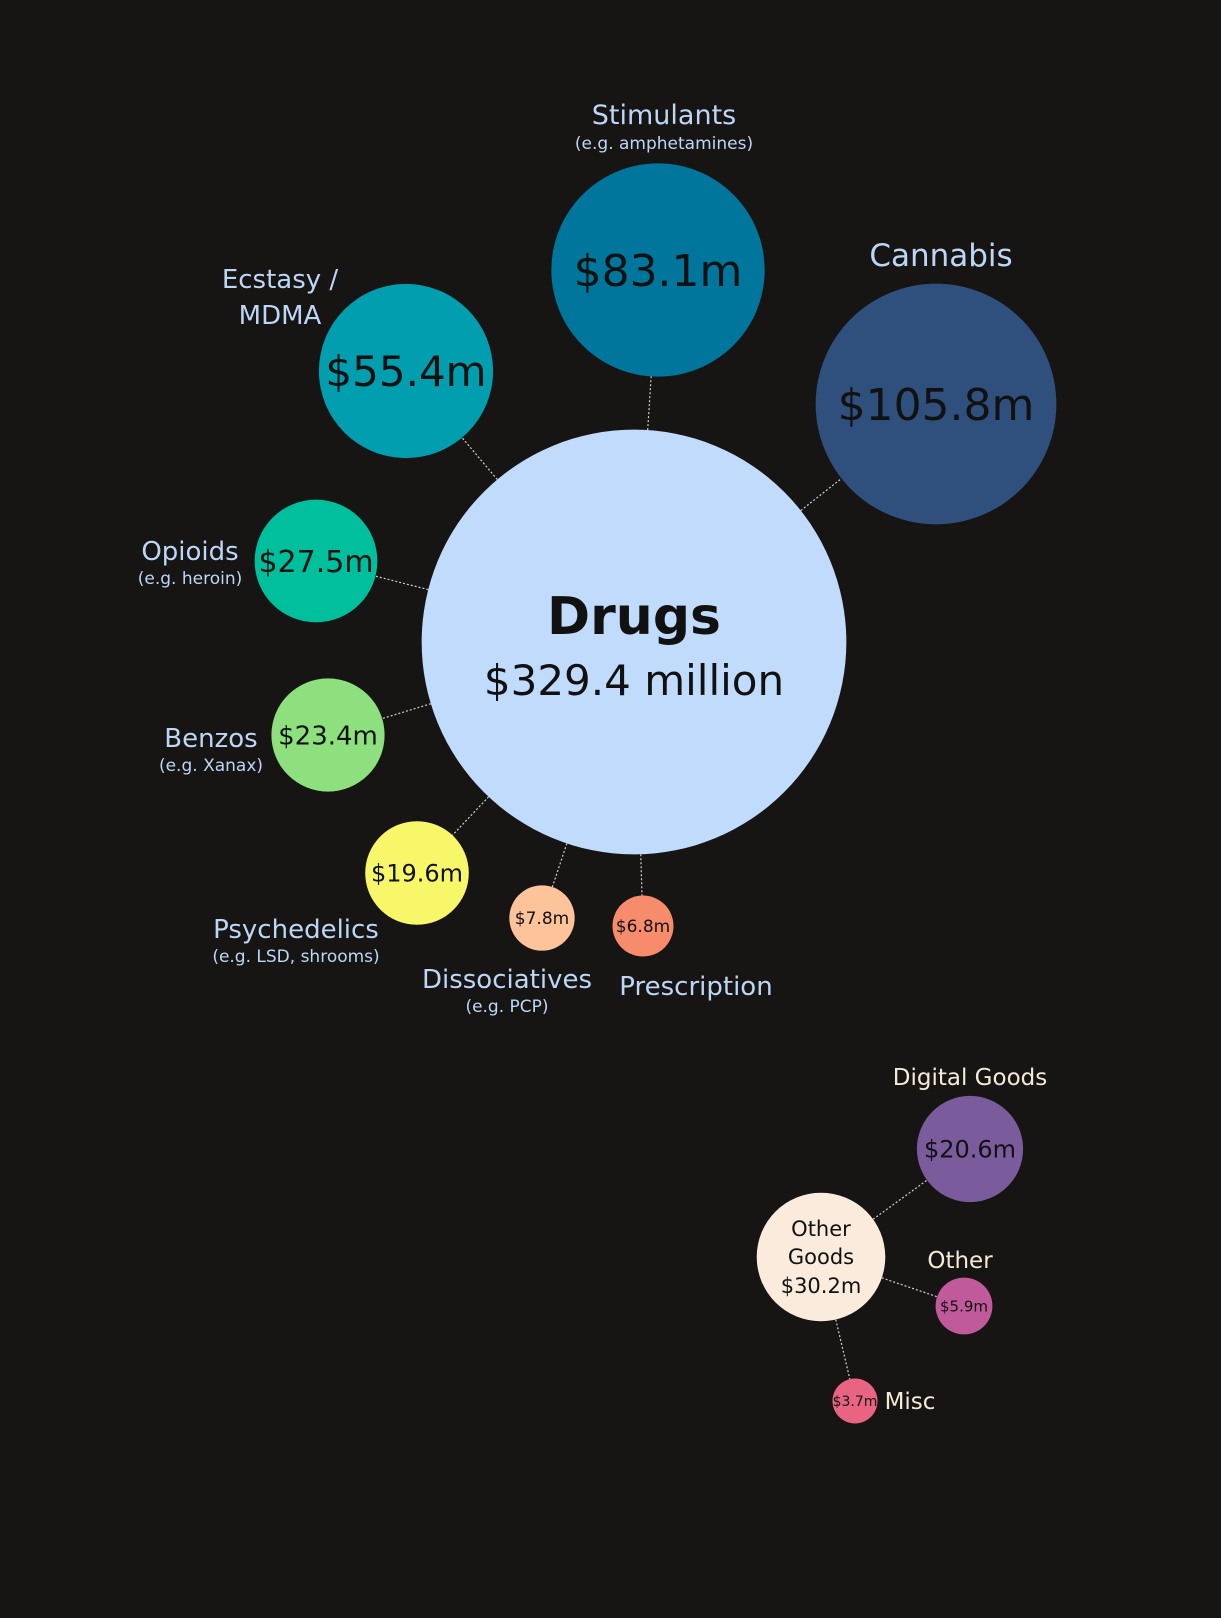 The width and height of the screenshot is (1221, 1618). I want to click on connector-psychedelics, so click(471, 816).